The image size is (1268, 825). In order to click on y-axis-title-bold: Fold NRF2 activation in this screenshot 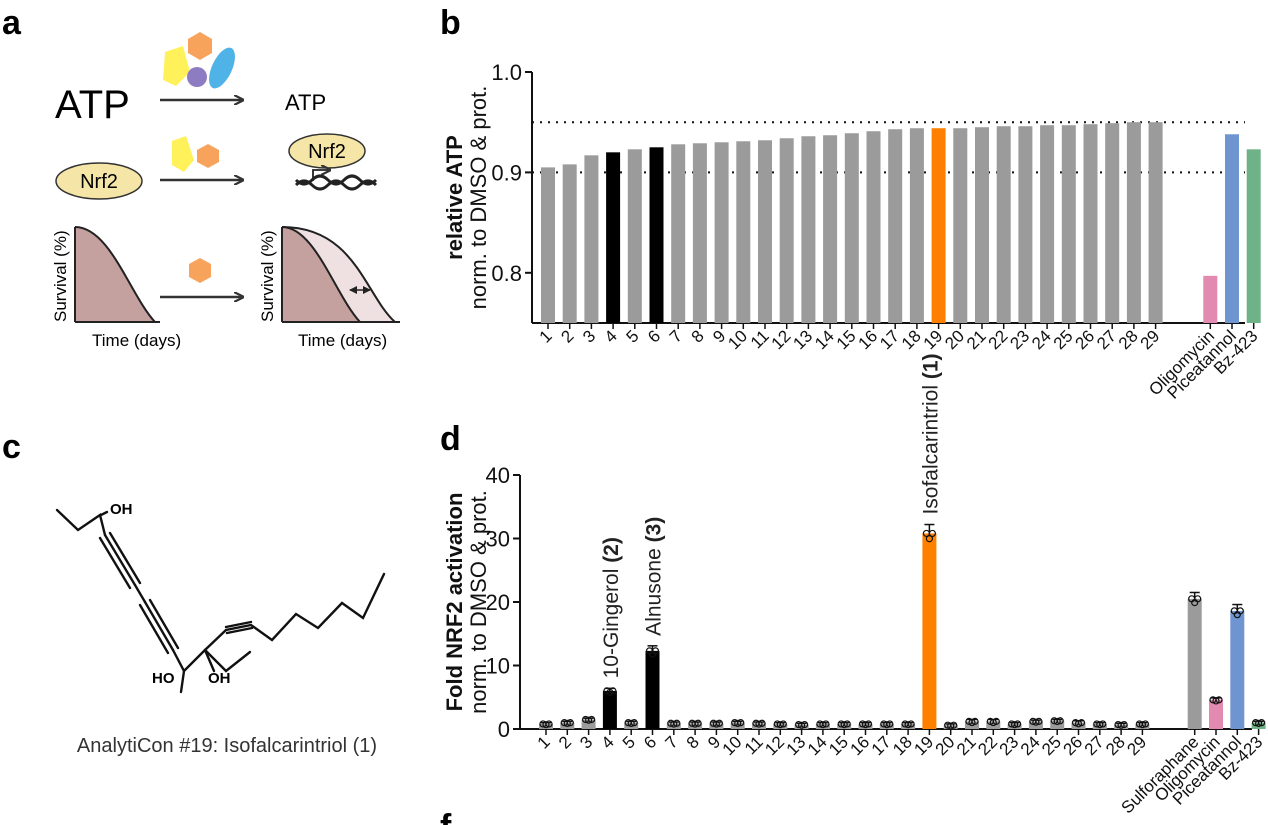, I will do `click(454, 602)`.